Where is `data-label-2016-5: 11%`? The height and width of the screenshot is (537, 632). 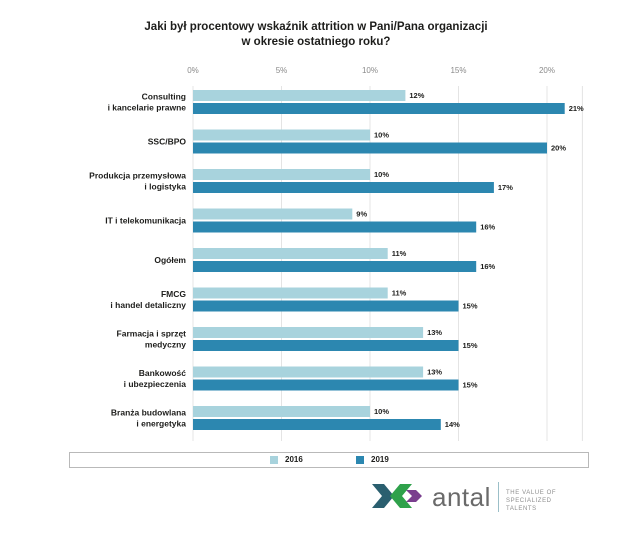
data-label-2016-5: 11% is located at coordinates (399, 293).